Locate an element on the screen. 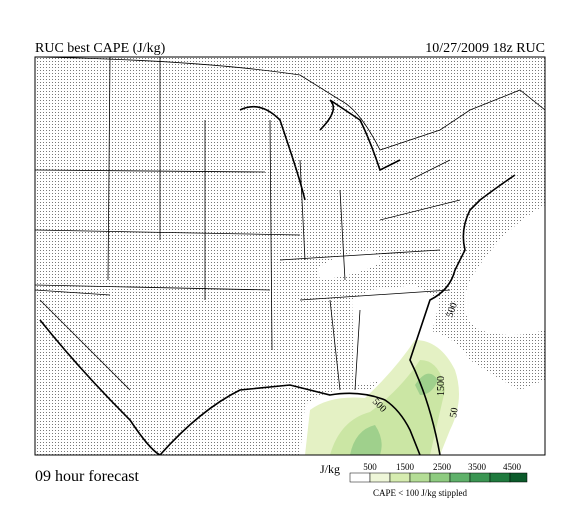 The height and width of the screenshot is (532, 575). legend-tick: 4500 is located at coordinates (512, 467).